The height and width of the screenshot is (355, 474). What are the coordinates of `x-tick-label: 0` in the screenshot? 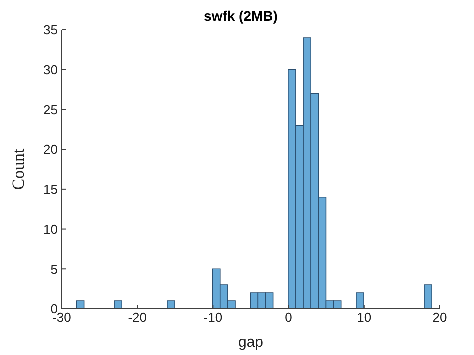 It's located at (288, 318).